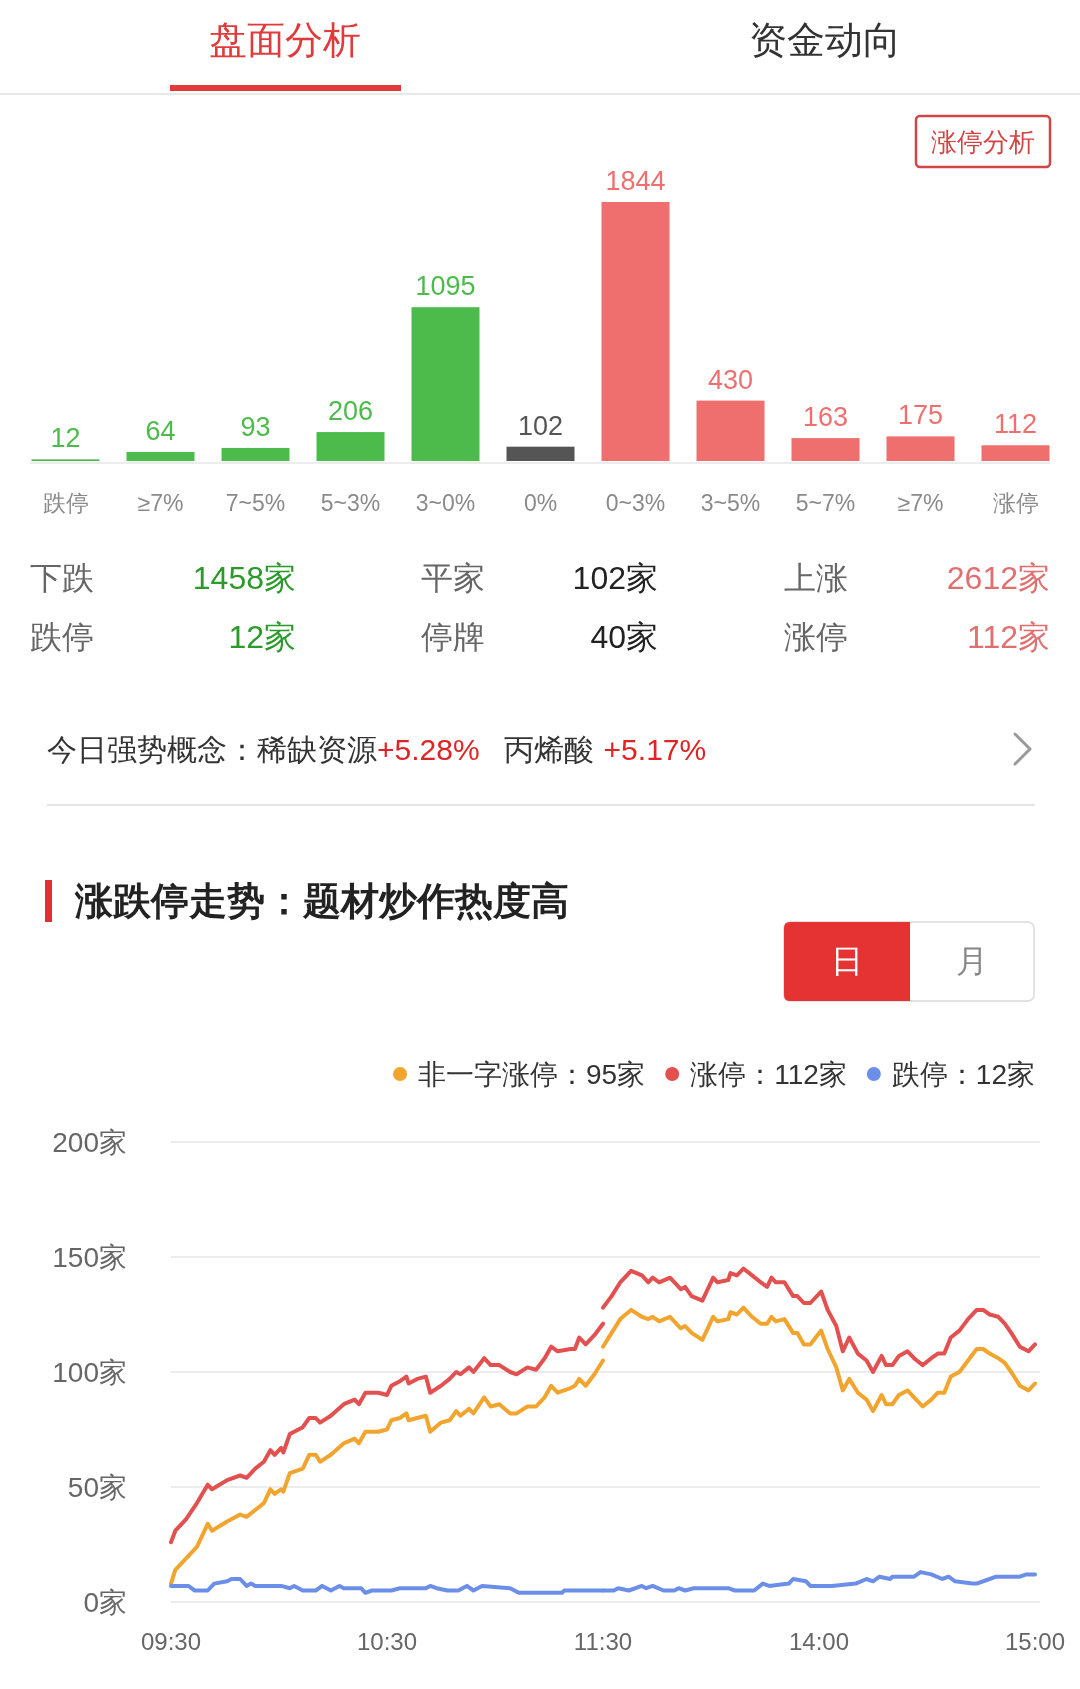 The width and height of the screenshot is (1080, 1689). What do you see at coordinates (540, 425) in the screenshot?
I see `data-label: 102` at bounding box center [540, 425].